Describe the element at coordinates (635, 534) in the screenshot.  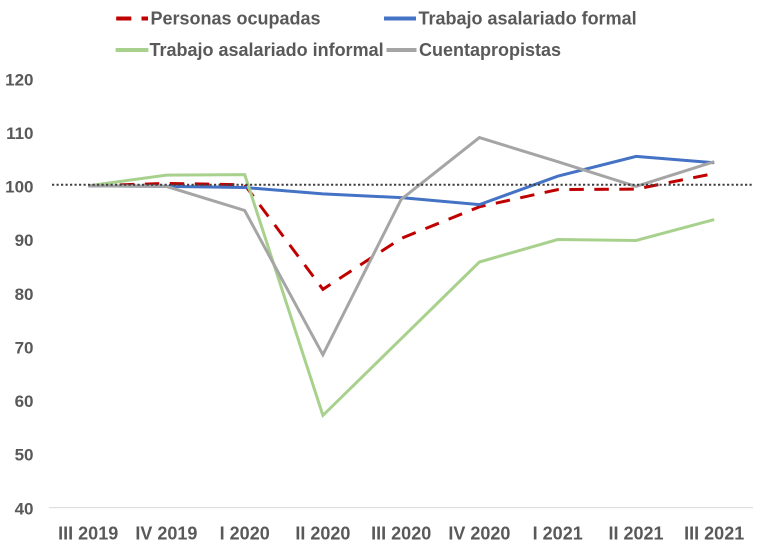
I see `svg-text: II 2021` at that location.